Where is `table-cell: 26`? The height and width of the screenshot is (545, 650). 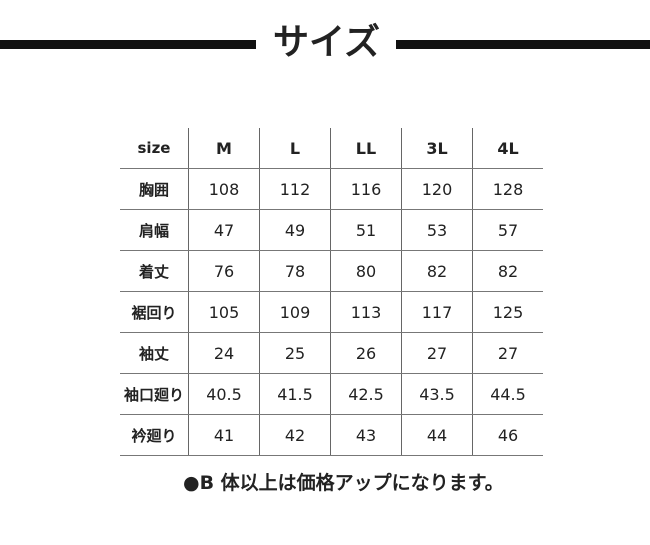
table-cell: 26 is located at coordinates (366, 353).